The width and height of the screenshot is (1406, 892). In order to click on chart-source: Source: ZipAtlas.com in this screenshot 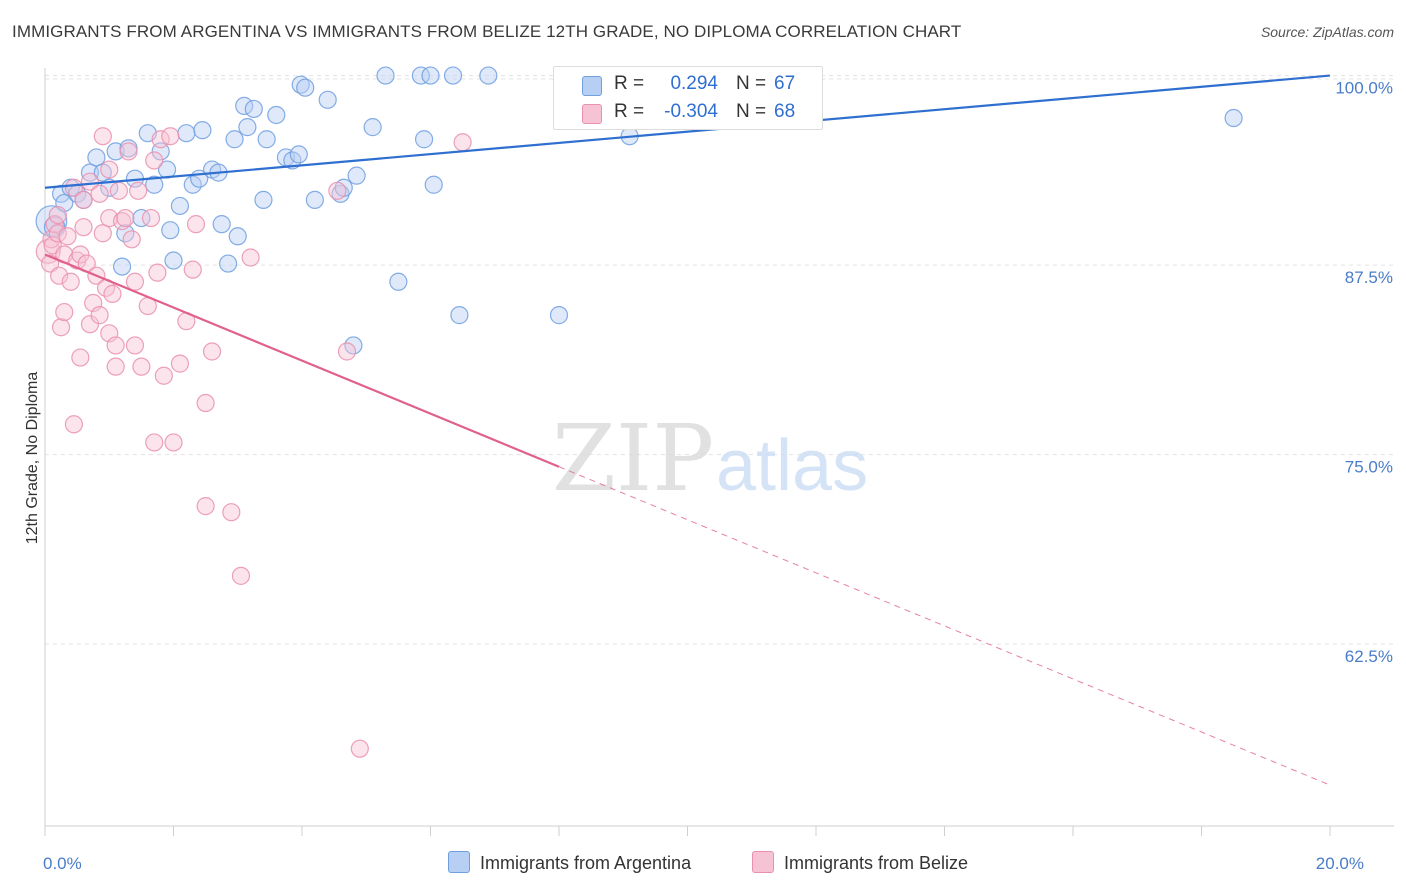, I will do `click(1327, 32)`.